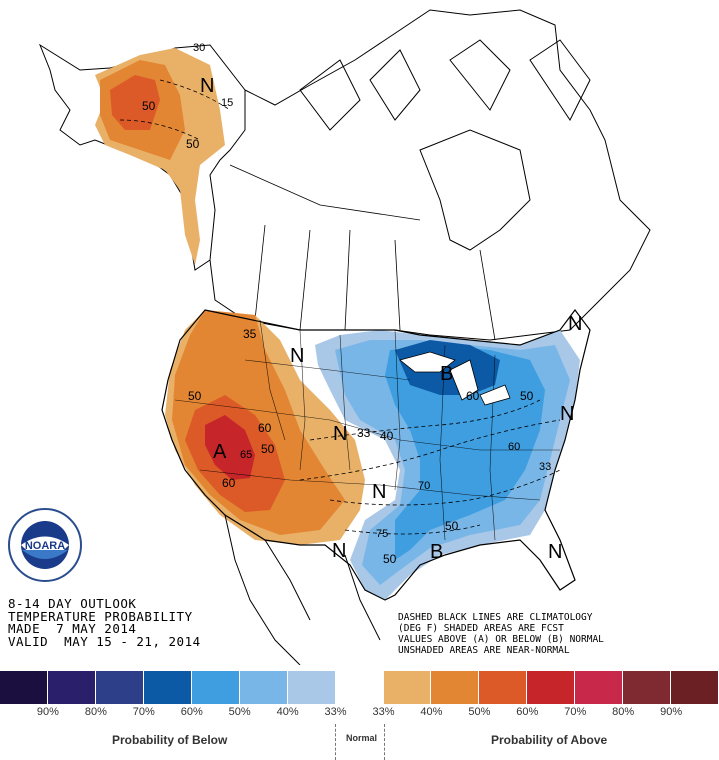  Describe the element at coordinates (229, 483) in the screenshot. I see `label-west-60b: 60` at that location.